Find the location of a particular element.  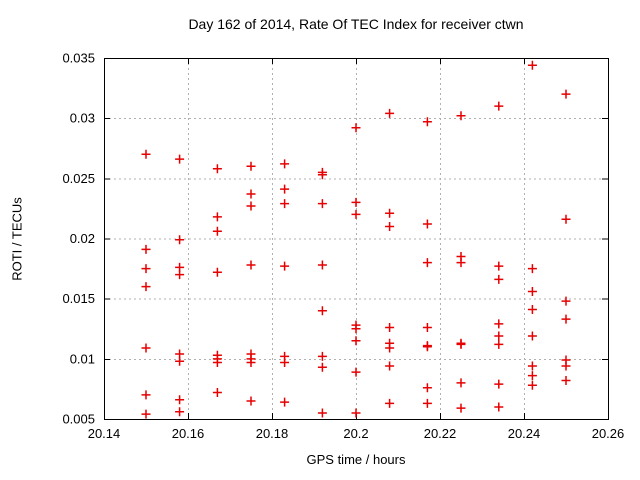

y-tick-label: 0.02 is located at coordinates (82, 238).